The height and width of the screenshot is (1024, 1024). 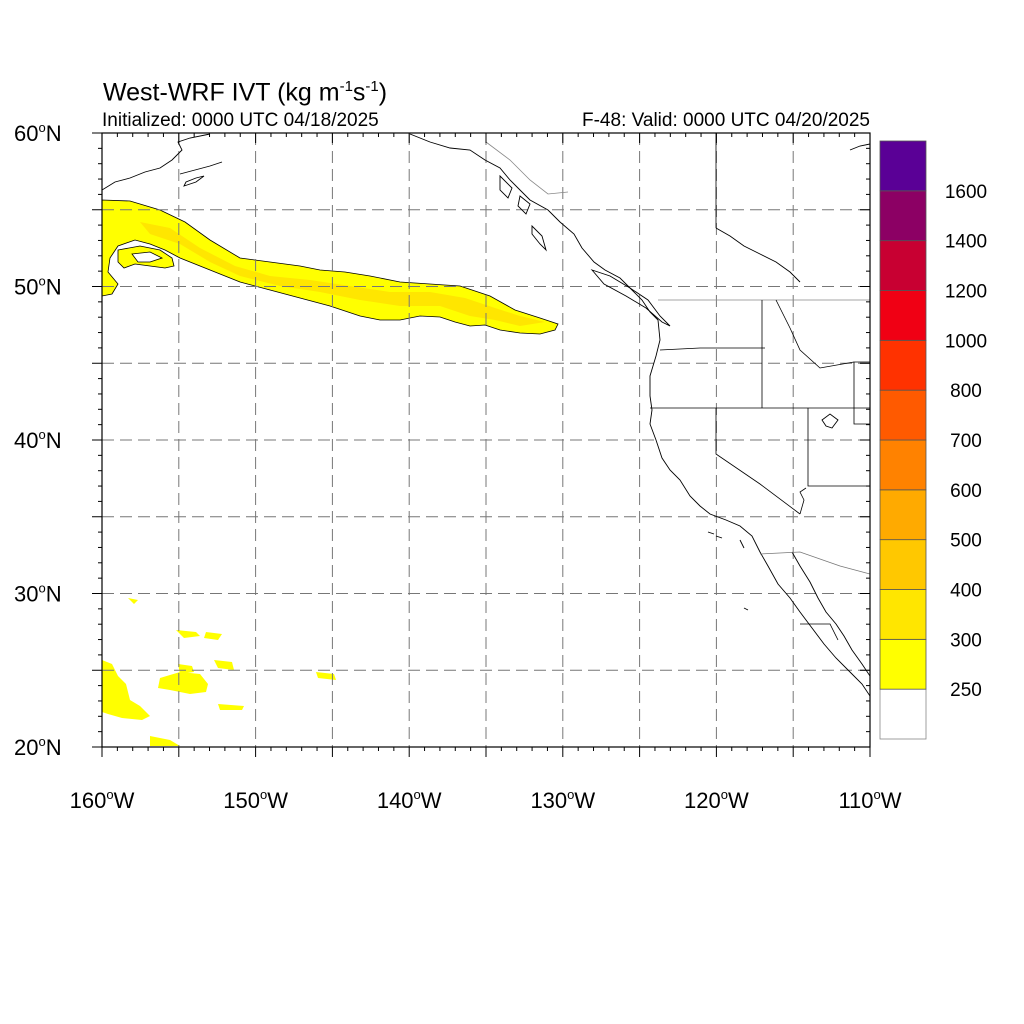 What do you see at coordinates (869, 800) in the screenshot?
I see `lon-label: 110oW` at bounding box center [869, 800].